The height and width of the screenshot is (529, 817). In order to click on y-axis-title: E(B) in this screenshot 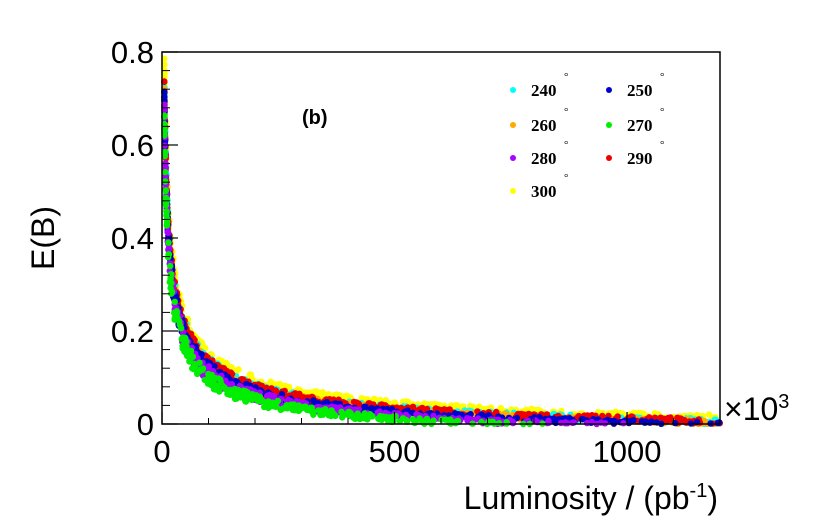, I will do `click(43, 238)`.